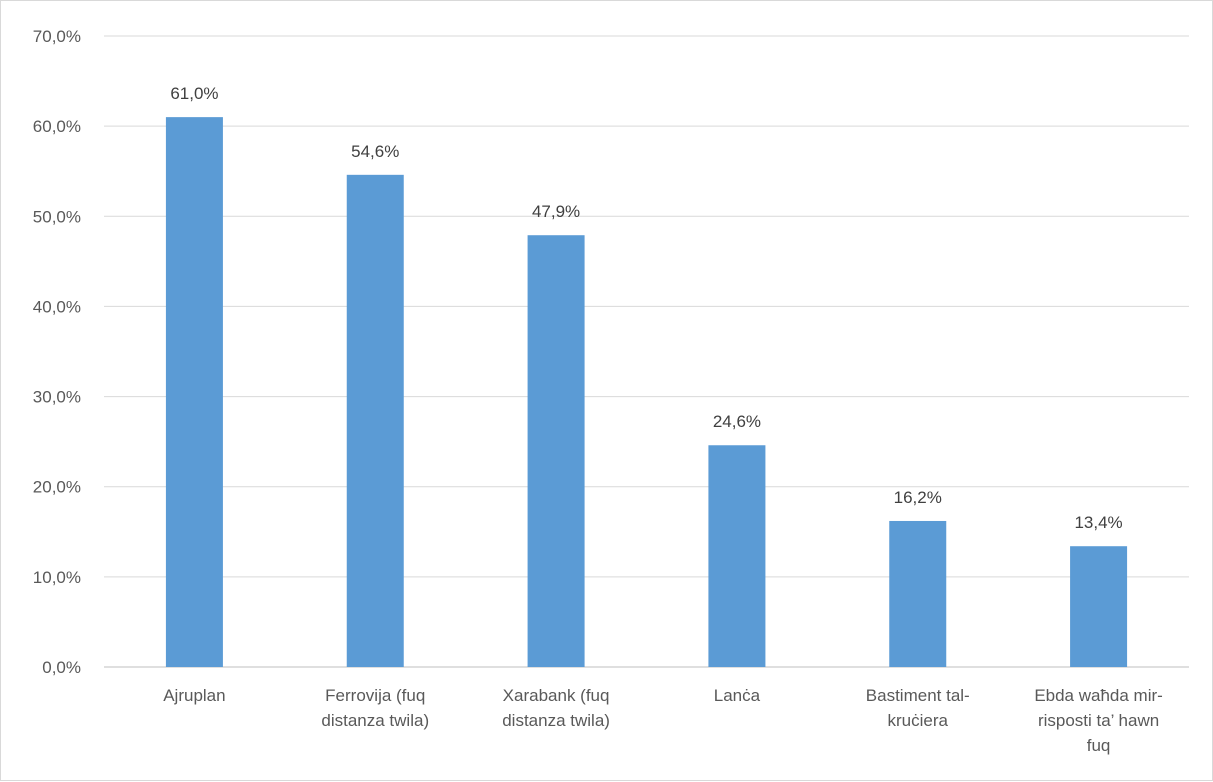 The width and height of the screenshot is (1213, 782). What do you see at coordinates (918, 497) in the screenshot?
I see `data-label: 16,2%` at bounding box center [918, 497].